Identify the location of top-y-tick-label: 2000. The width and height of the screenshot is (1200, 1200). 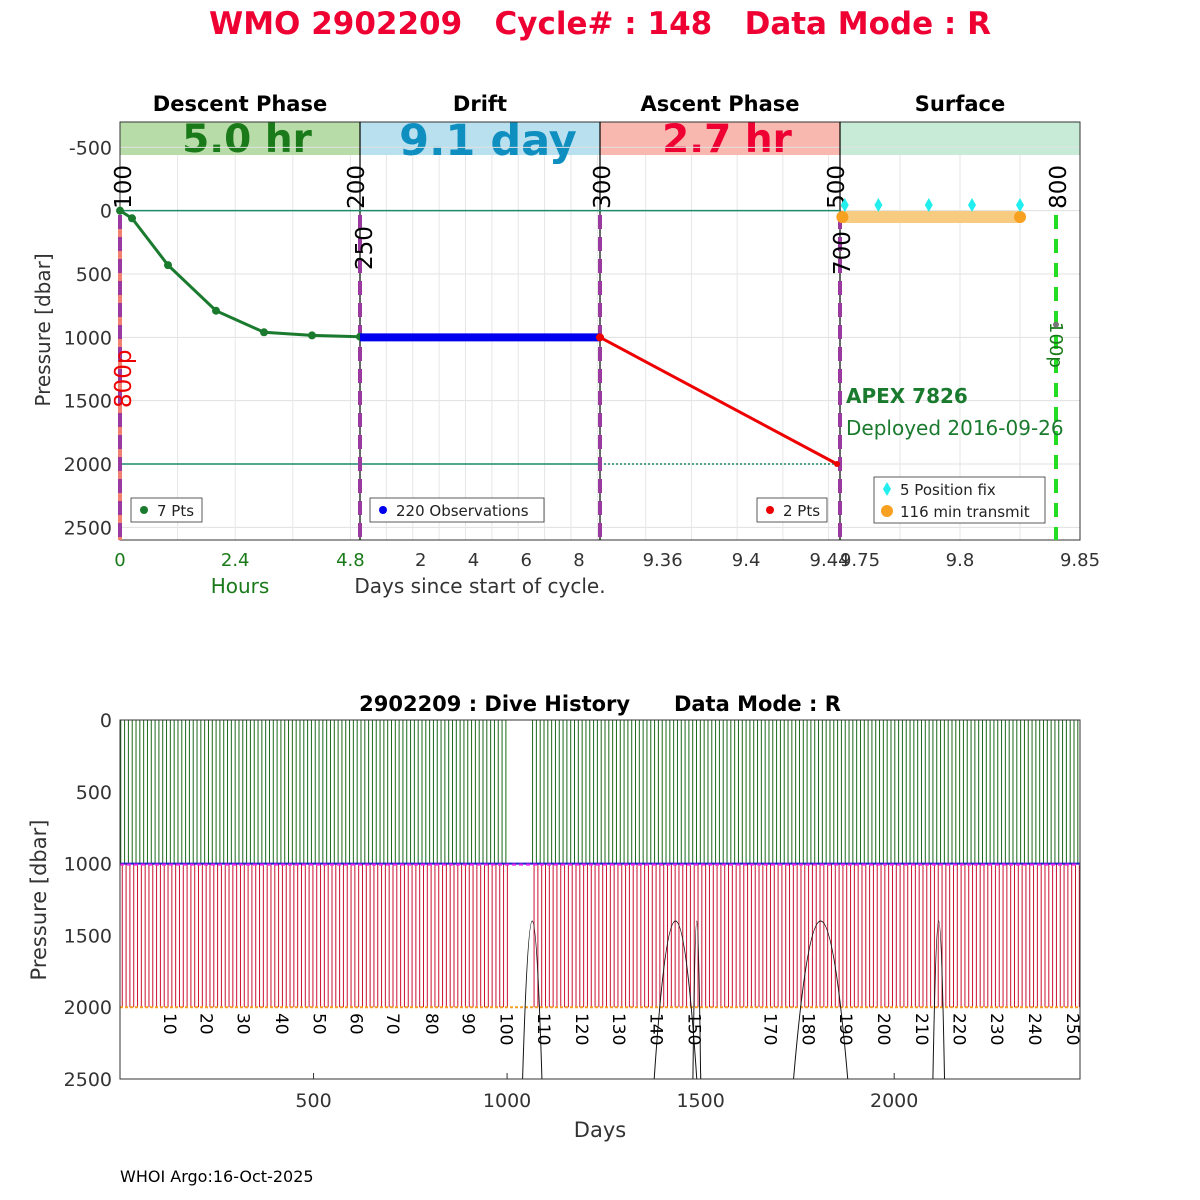
(88, 465).